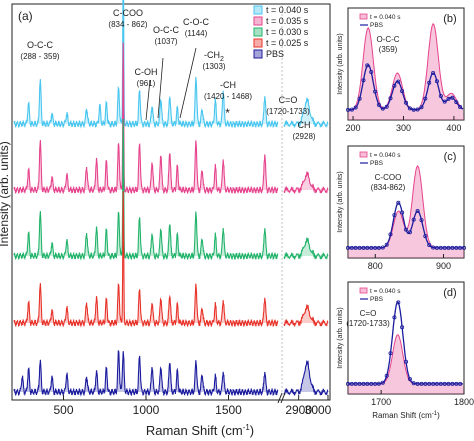 The height and width of the screenshot is (441, 474). Describe the element at coordinates (449, 19) in the screenshot. I see `inset-panel-label: (b)` at that location.